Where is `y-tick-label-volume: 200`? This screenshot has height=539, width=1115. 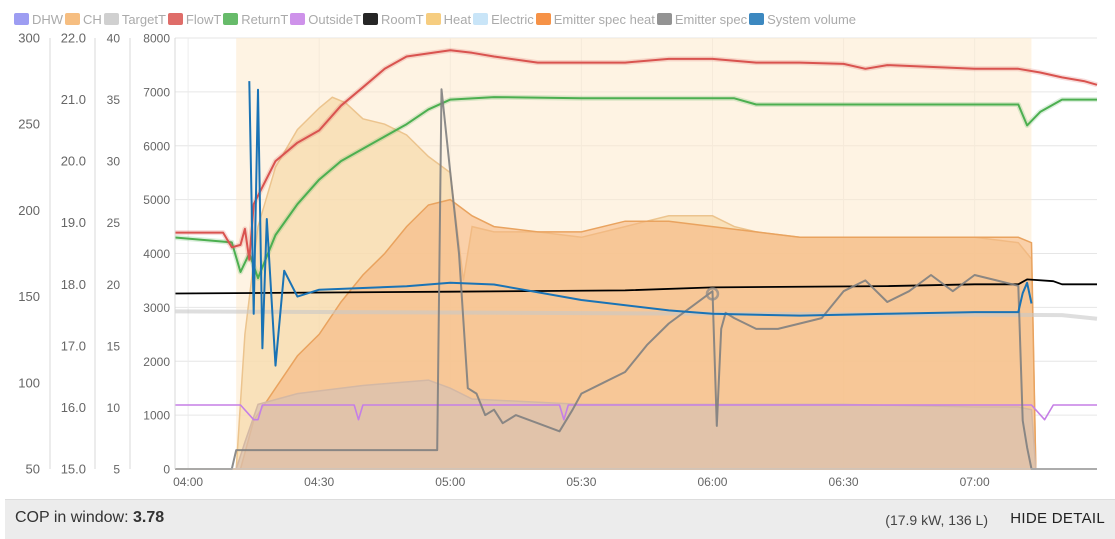 y-tick-label-volume: 200 is located at coordinates (29, 210).